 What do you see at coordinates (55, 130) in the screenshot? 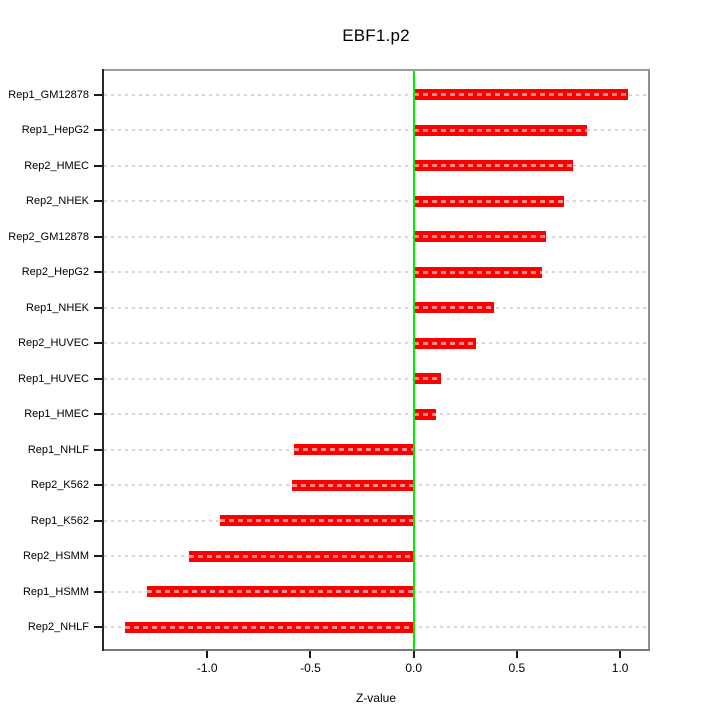
I see `y-axis-label: Rep1_HepG2` at bounding box center [55, 130].